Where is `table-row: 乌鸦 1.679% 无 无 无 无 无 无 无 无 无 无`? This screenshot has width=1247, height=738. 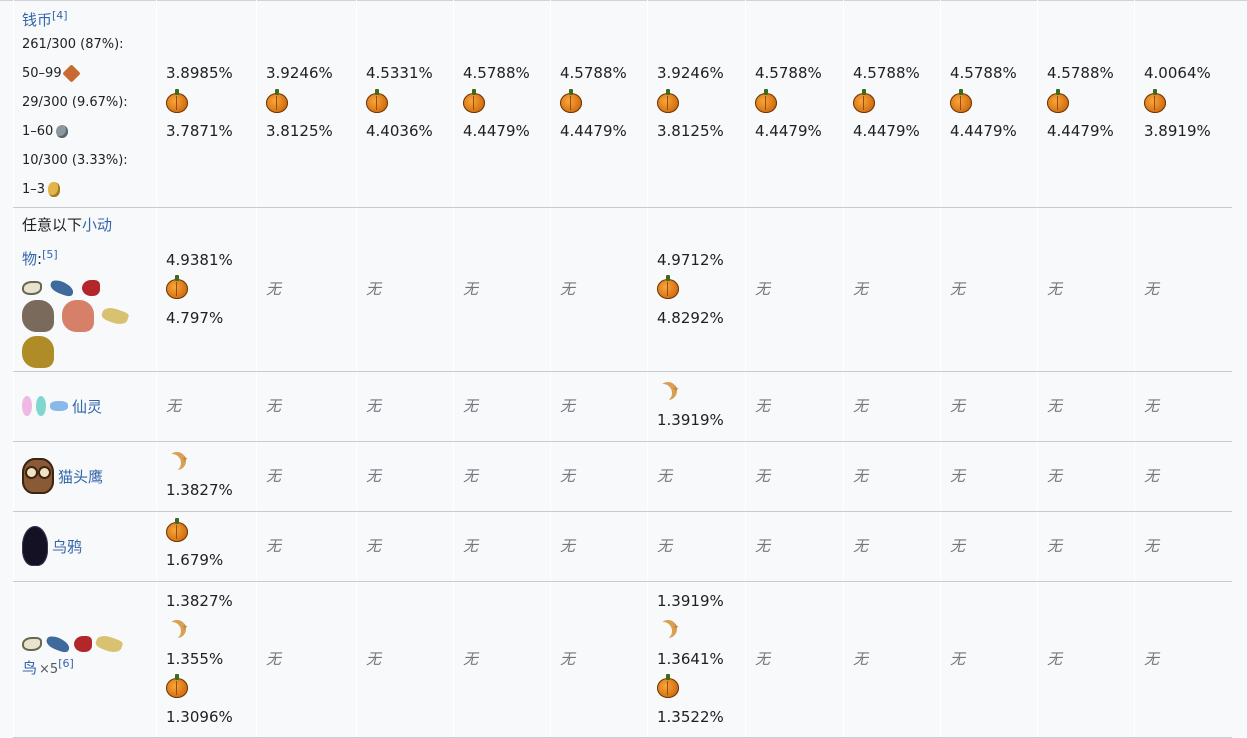
table-row: 乌鸦 1.679% 无 无 无 无 无 无 无 无 无 无 is located at coordinates (622, 546).